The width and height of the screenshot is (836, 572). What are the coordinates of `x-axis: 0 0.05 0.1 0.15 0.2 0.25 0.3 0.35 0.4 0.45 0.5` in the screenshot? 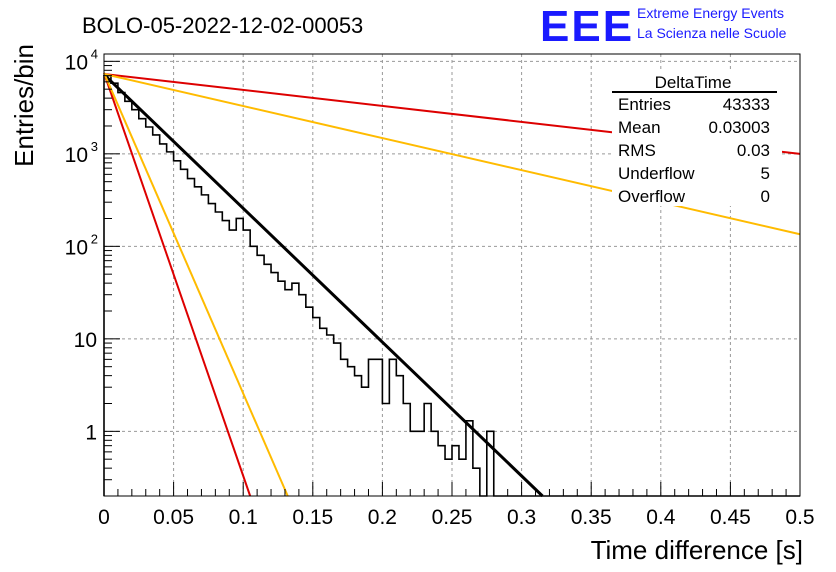 It's located at (456, 505).